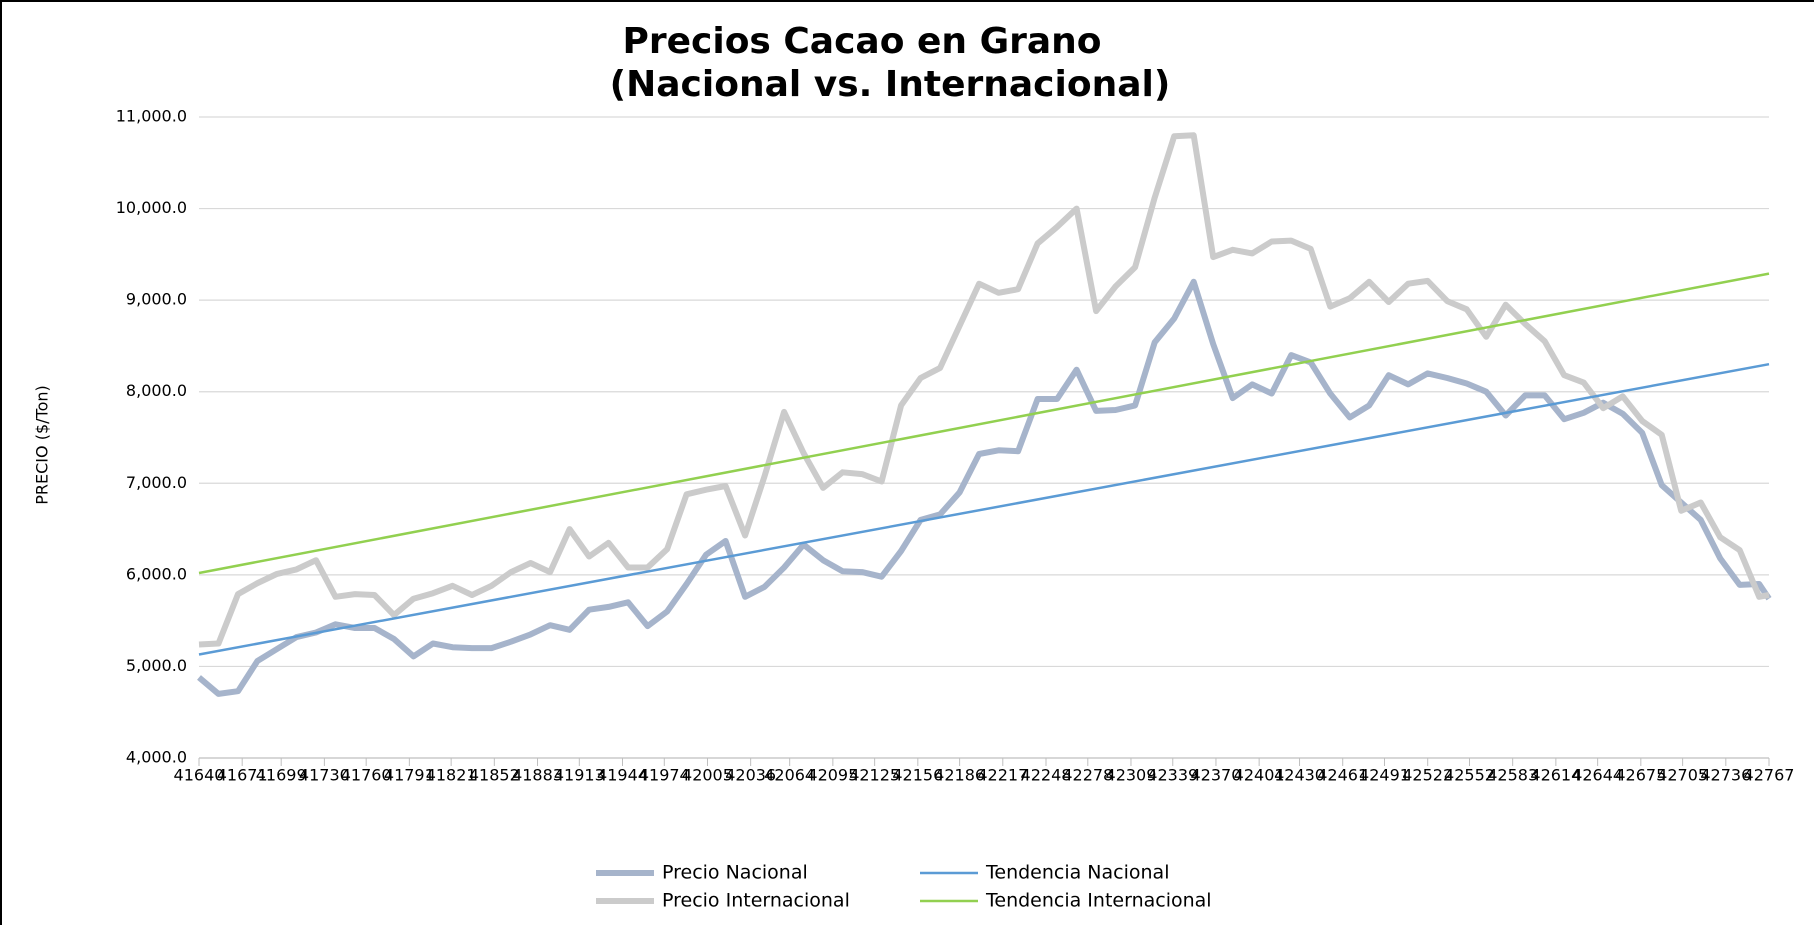 The width and height of the screenshot is (1814, 925). Describe the element at coordinates (756, 901) in the screenshot. I see `legend-label: Precio Internacional` at that location.